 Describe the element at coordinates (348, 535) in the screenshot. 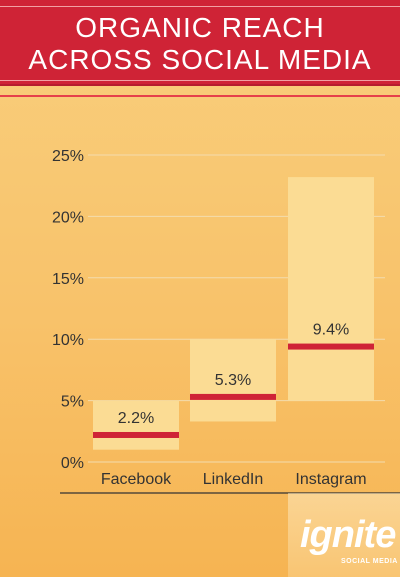

I see `ignite-logo: ignite` at that location.